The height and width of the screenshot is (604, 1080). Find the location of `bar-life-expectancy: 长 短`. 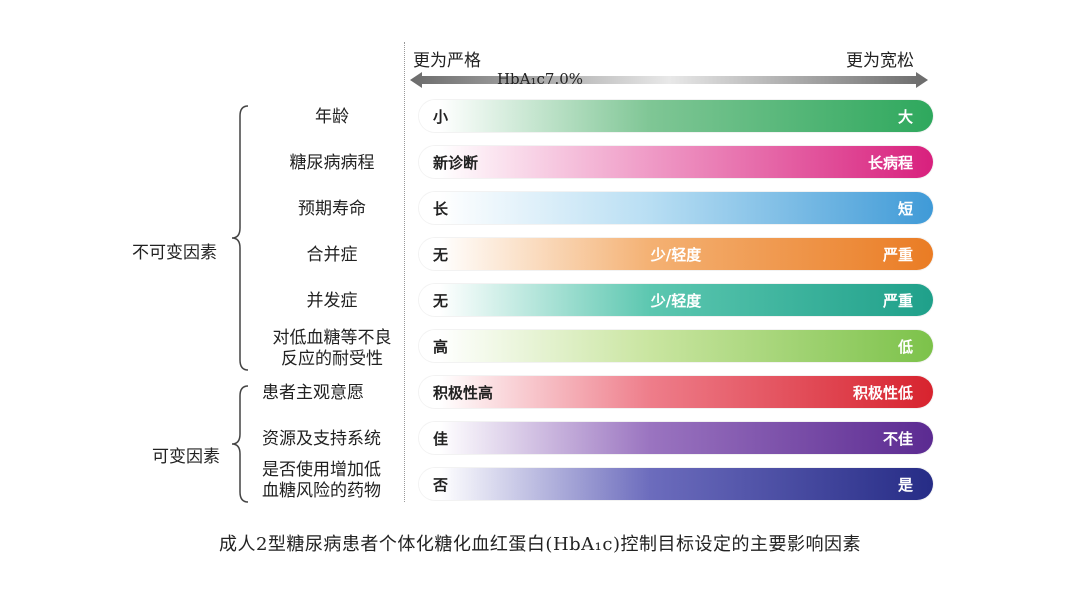

bar-life-expectancy: 长 短 is located at coordinates (676, 208).